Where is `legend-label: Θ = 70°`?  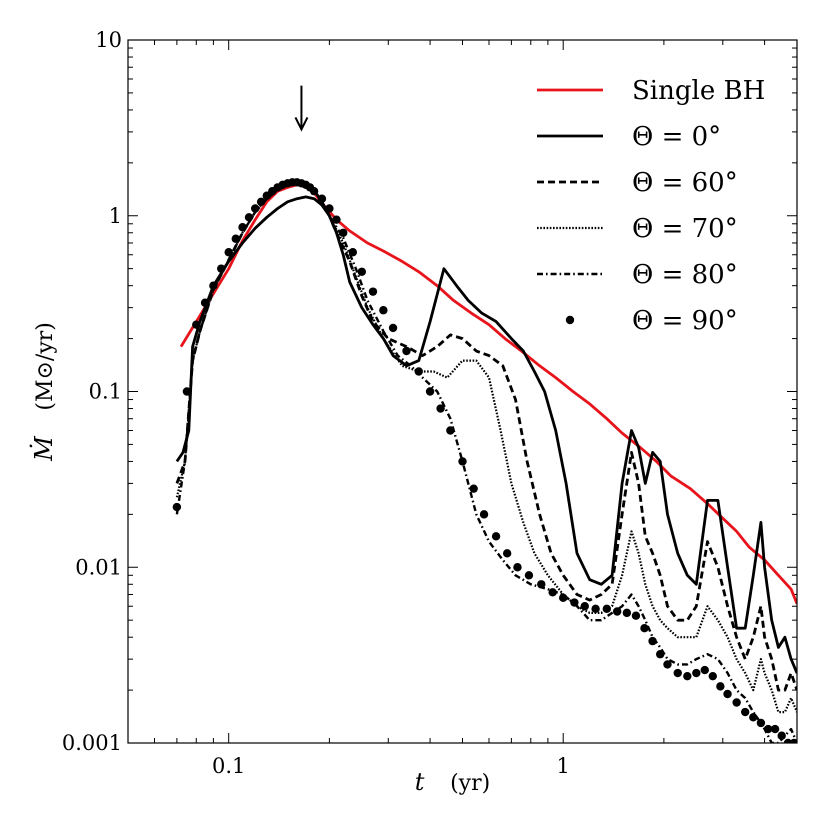
legend-label: Θ = 70° is located at coordinates (685, 229).